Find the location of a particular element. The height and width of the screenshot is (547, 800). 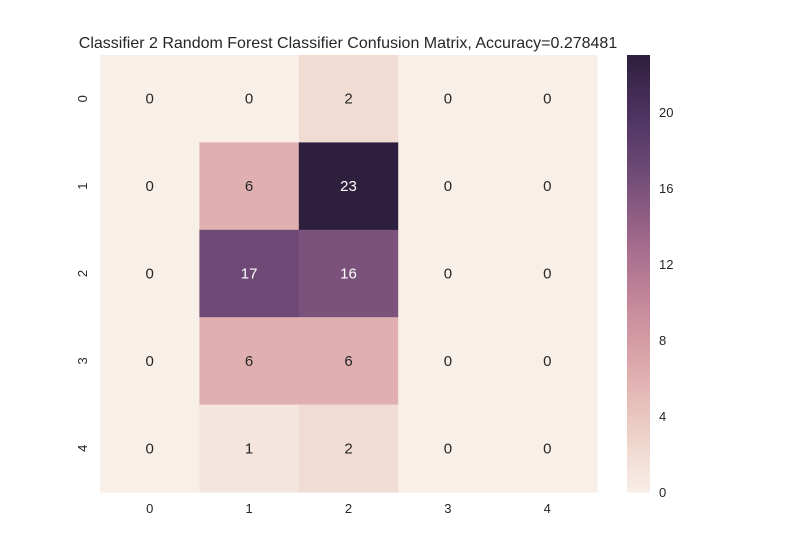

heatmap-cell-r3-c3 is located at coordinates (448, 361).